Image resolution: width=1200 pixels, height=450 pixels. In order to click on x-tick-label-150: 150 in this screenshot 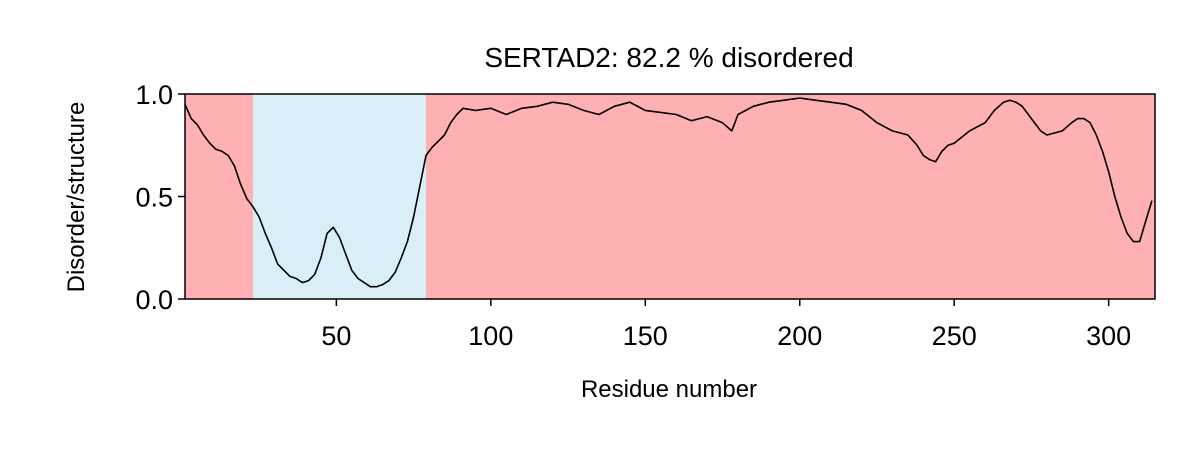, I will do `click(645, 336)`.